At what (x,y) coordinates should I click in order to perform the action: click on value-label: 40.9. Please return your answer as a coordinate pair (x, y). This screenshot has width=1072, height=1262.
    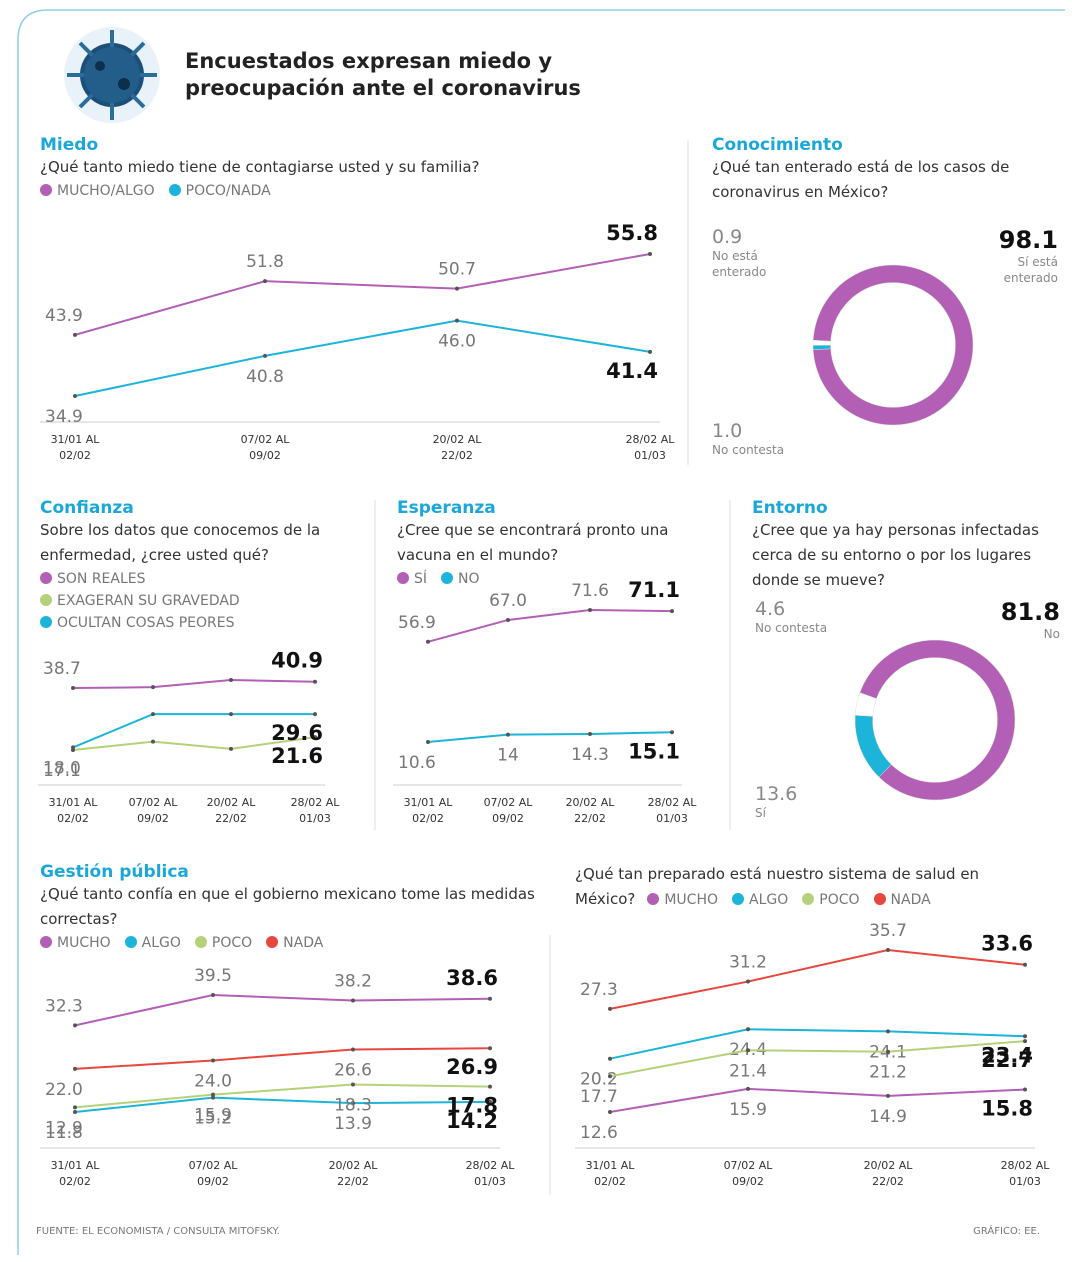
    Looking at the image, I should click on (297, 661).